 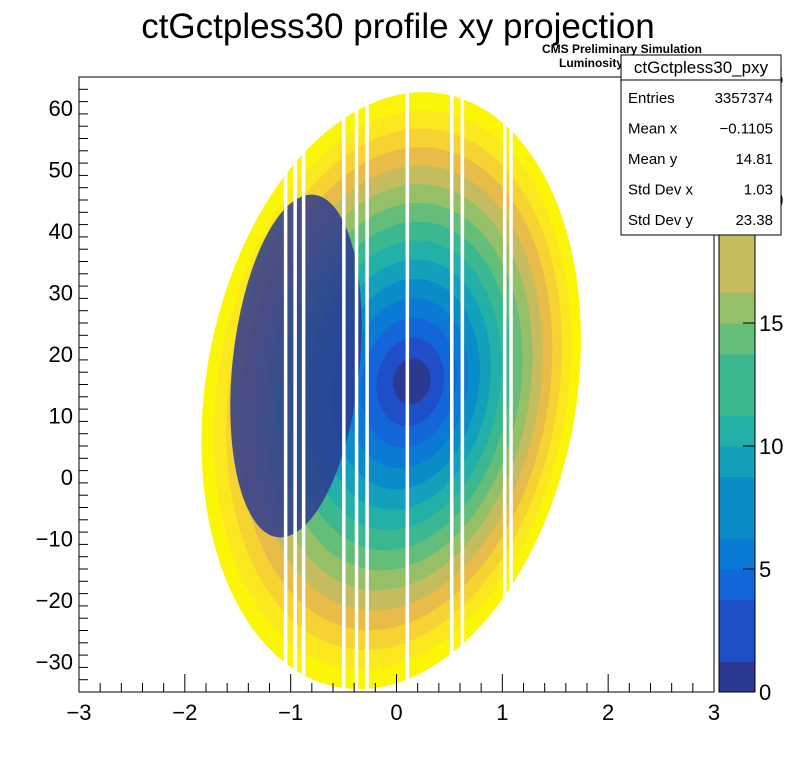 What do you see at coordinates (396, 712) in the screenshot?
I see `x-tick-label: 0` at bounding box center [396, 712].